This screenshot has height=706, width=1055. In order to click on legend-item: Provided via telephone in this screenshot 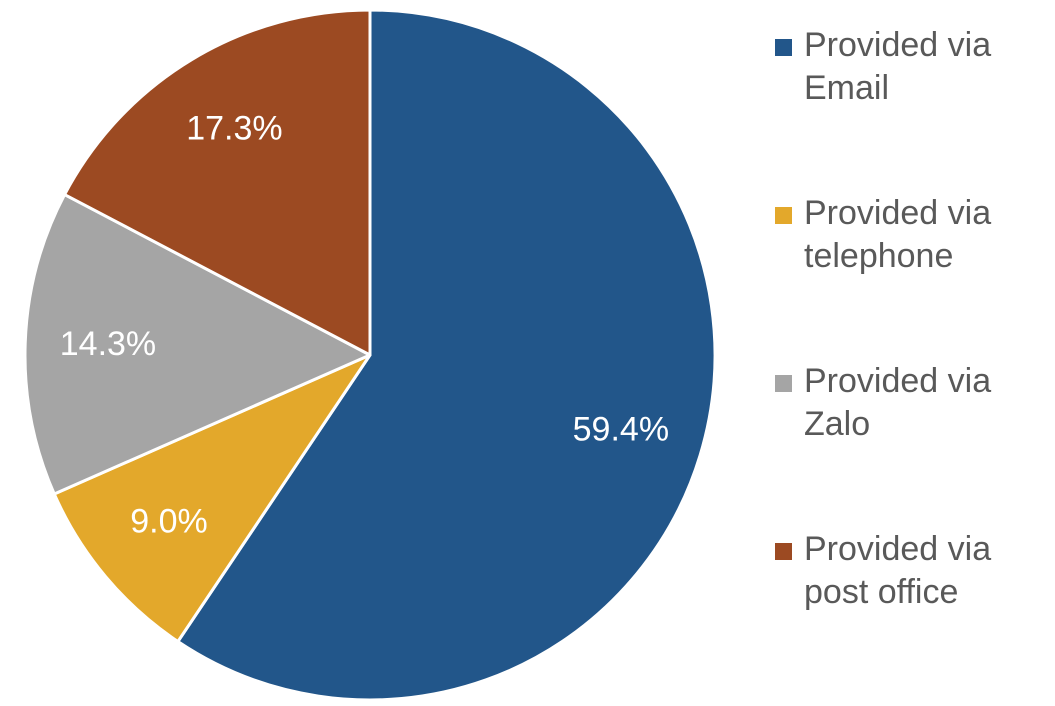, I will do `click(905, 235)`.